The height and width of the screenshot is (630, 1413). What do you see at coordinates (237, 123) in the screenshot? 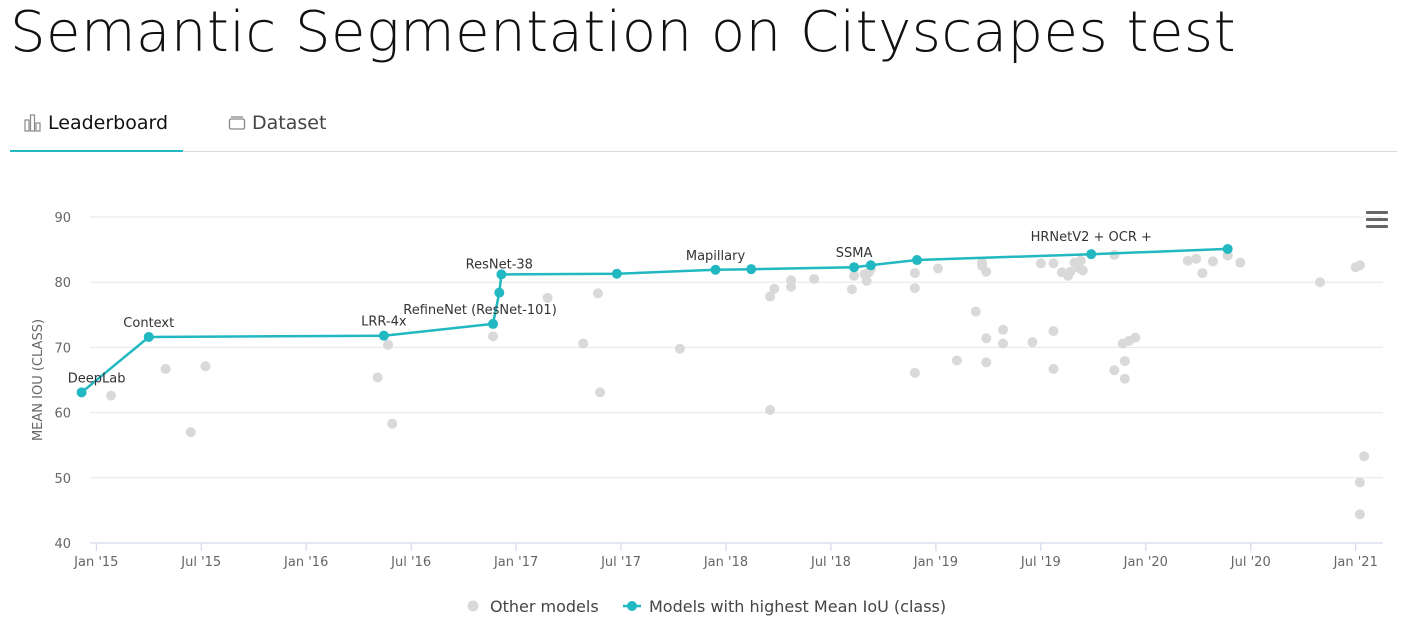
I see `dataset-icon` at bounding box center [237, 123].